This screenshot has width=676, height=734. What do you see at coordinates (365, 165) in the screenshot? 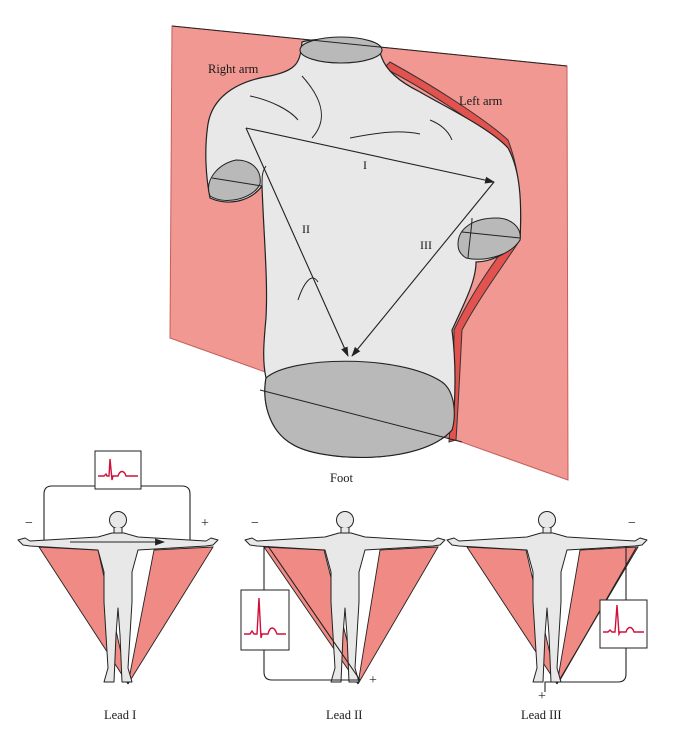
I see `lead-i-roman: I` at bounding box center [365, 165].